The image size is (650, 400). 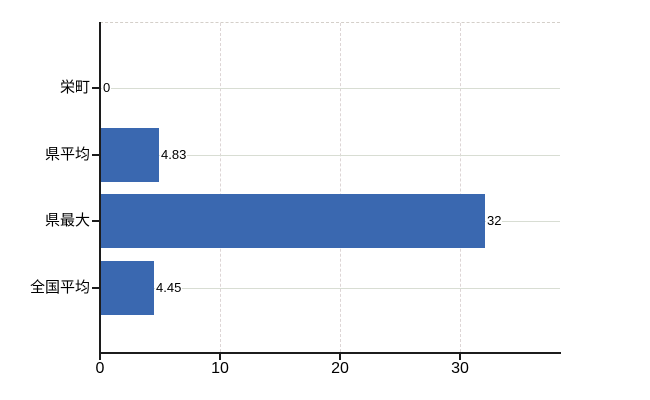 I want to click on x-tick-label: 30, so click(x=460, y=368).